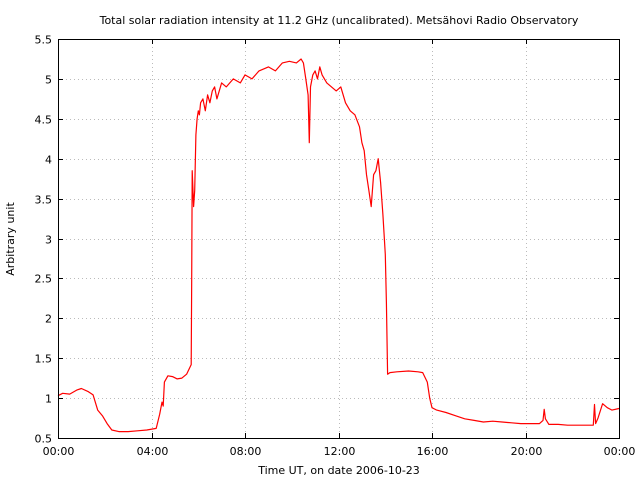  What do you see at coordinates (527, 451) in the screenshot?
I see `x-tick-label: 20:00` at bounding box center [527, 451].